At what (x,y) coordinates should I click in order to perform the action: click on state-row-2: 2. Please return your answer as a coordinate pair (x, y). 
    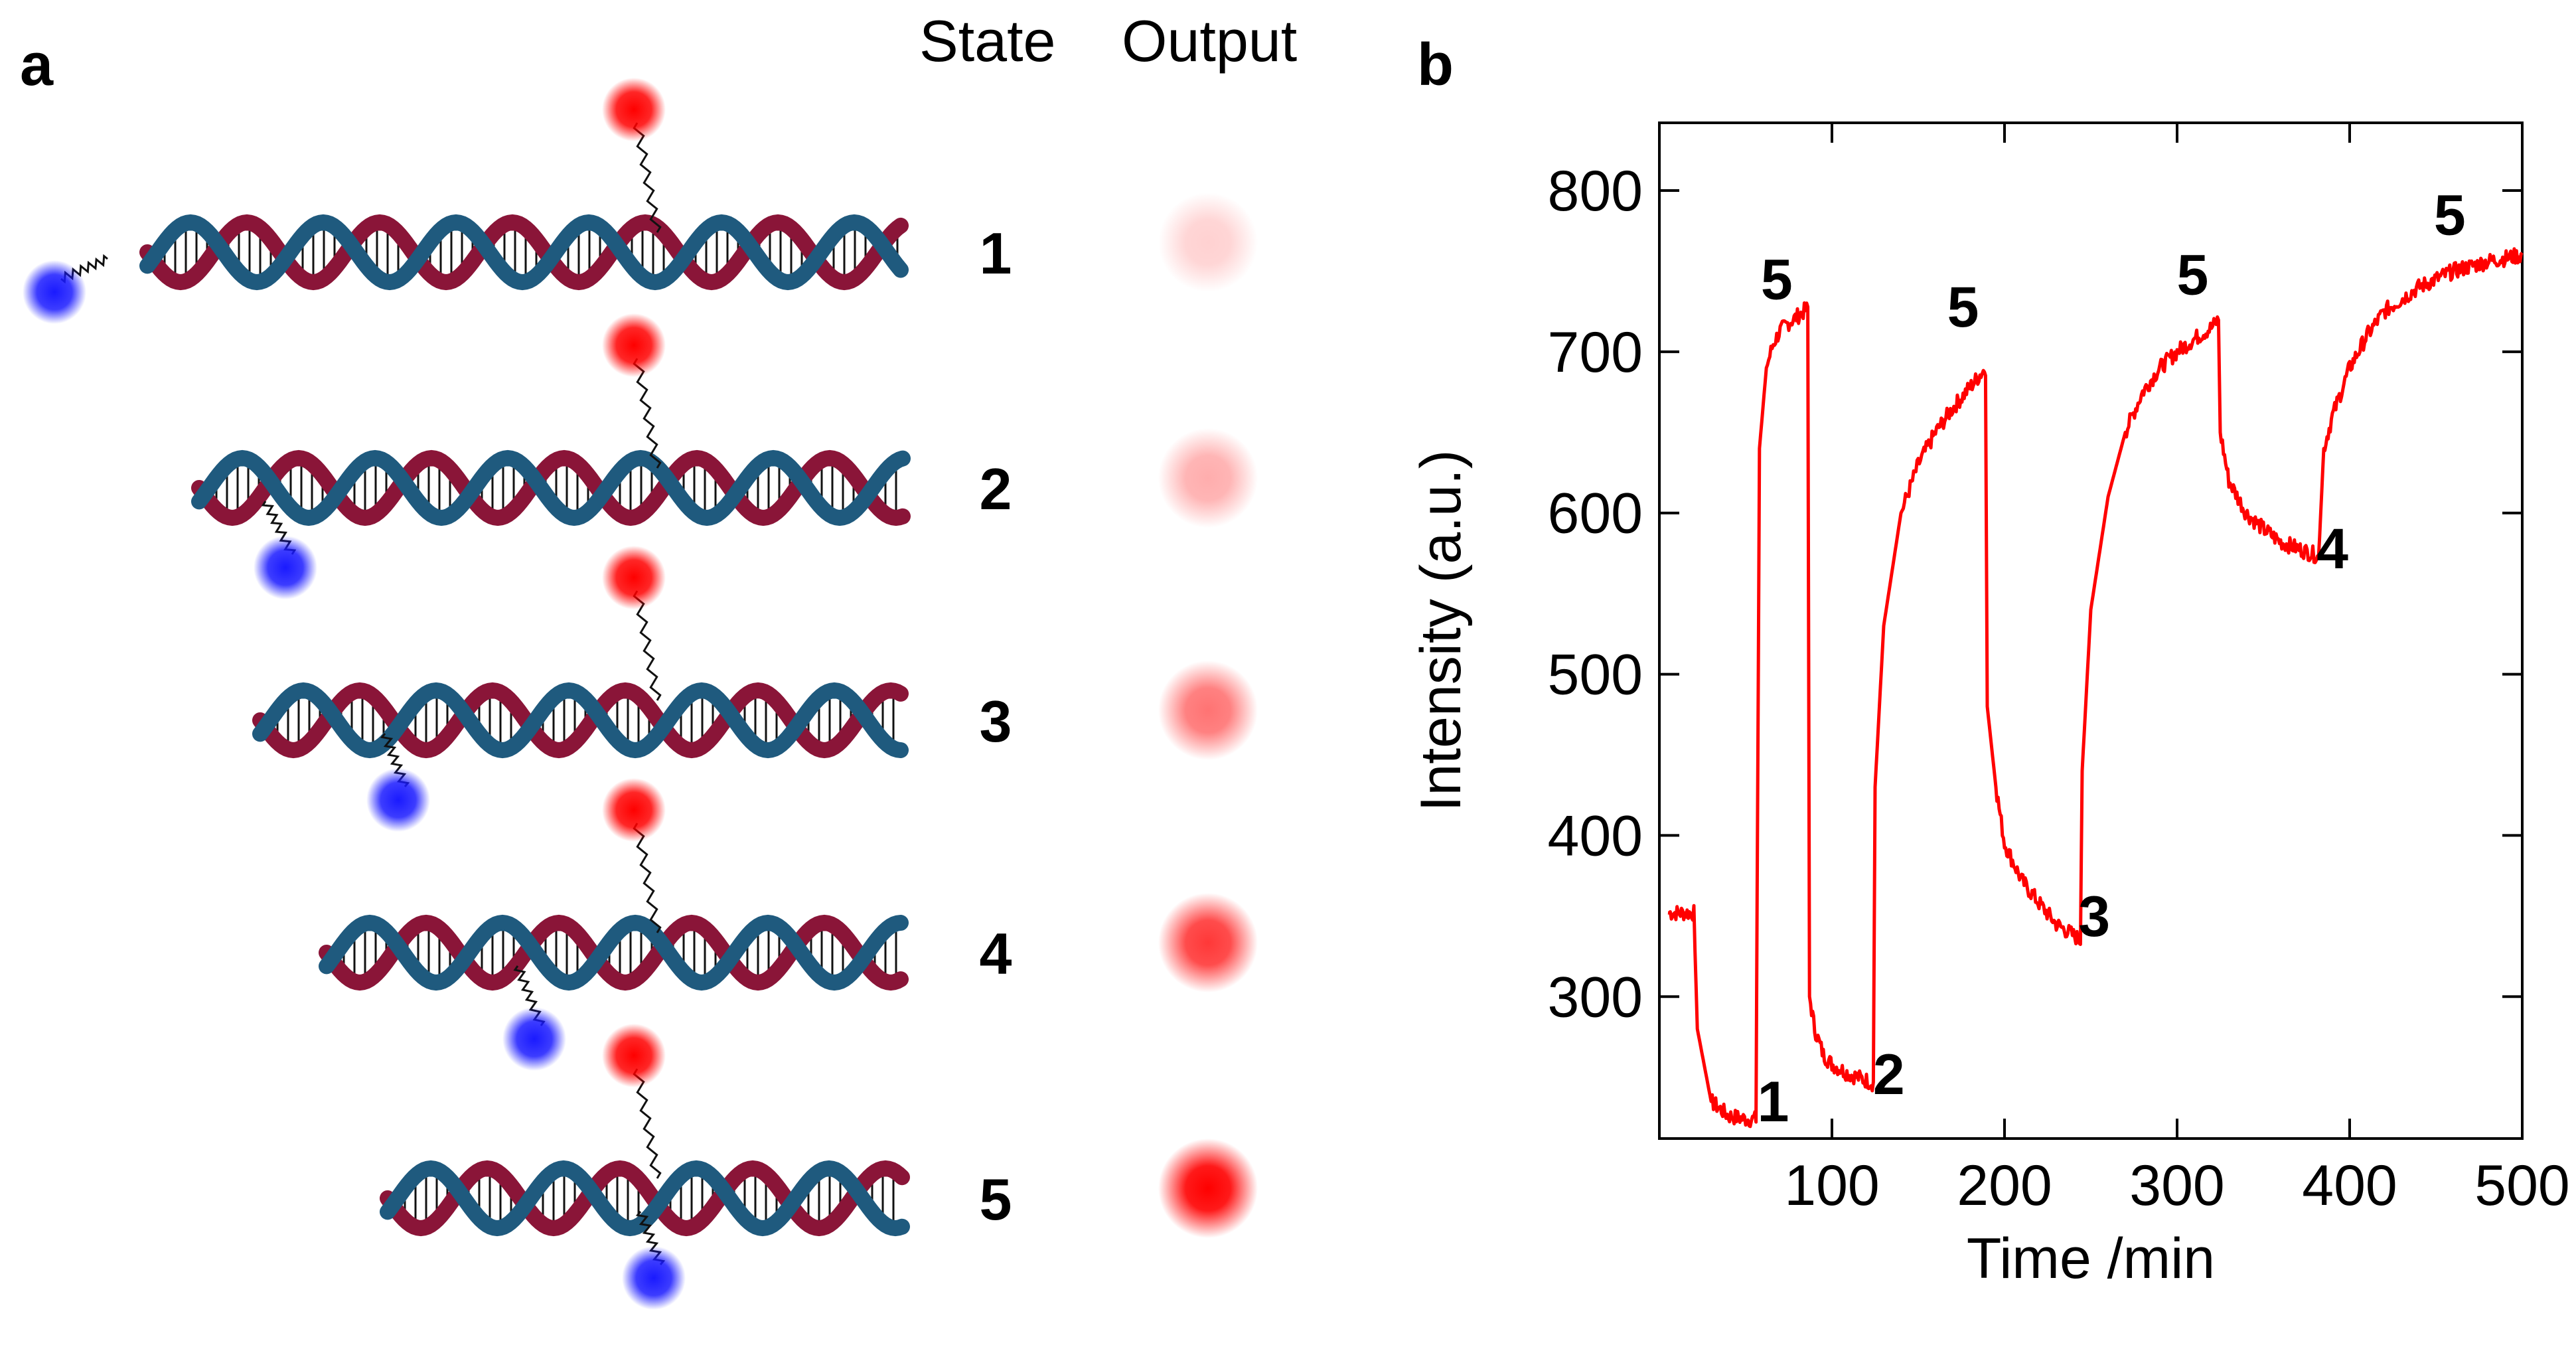
    Looking at the image, I should click on (725, 456).